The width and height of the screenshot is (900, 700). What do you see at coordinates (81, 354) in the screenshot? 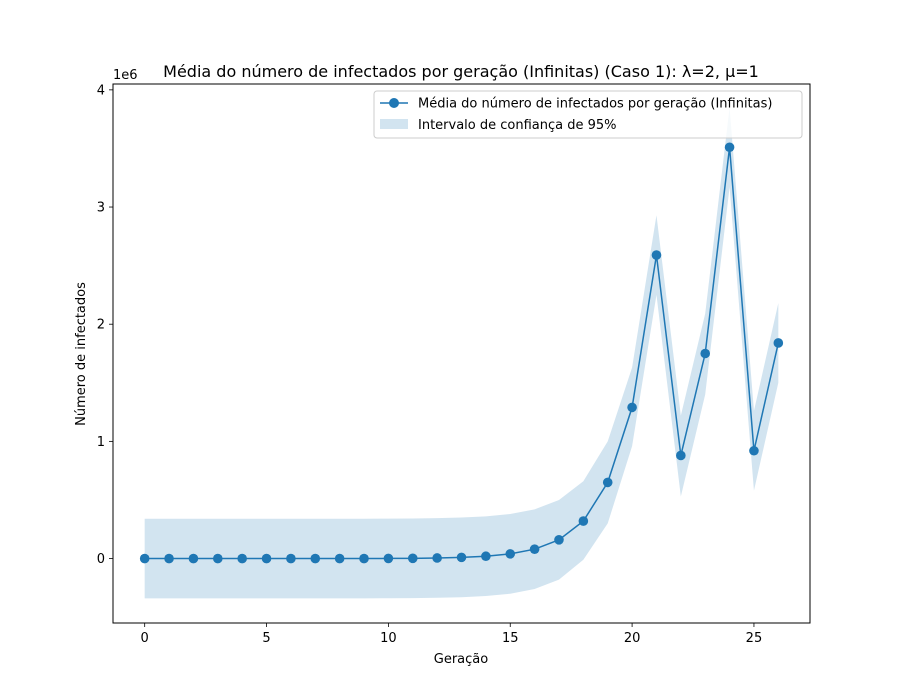
I see `y-axis-label: Número de infectados` at bounding box center [81, 354].